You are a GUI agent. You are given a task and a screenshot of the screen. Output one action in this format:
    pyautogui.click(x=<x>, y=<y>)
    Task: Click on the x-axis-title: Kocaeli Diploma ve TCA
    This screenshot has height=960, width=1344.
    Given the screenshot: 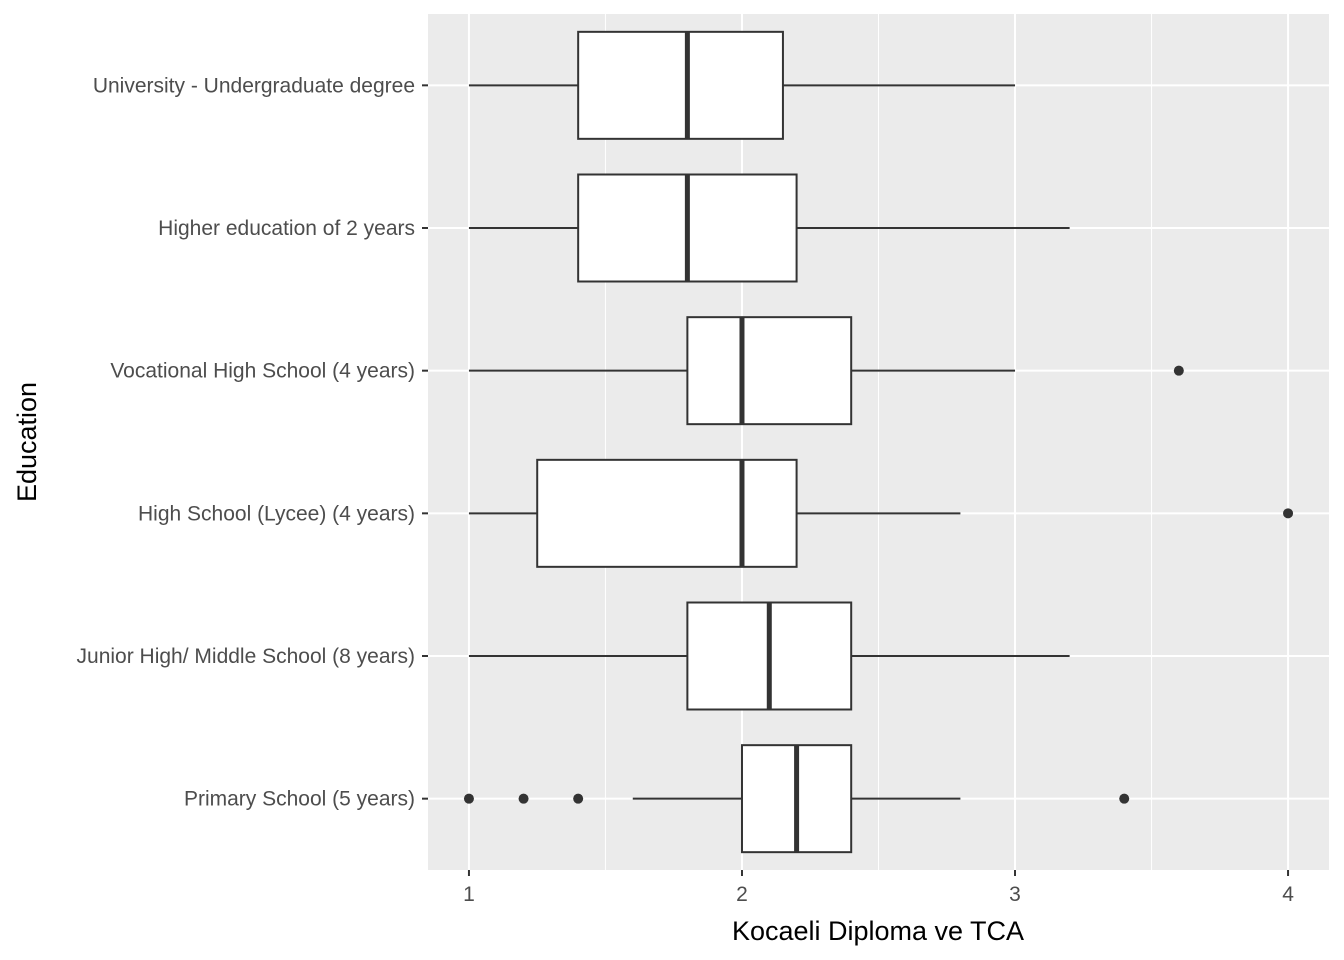 What is the action you would take?
    pyautogui.click(x=878, y=931)
    